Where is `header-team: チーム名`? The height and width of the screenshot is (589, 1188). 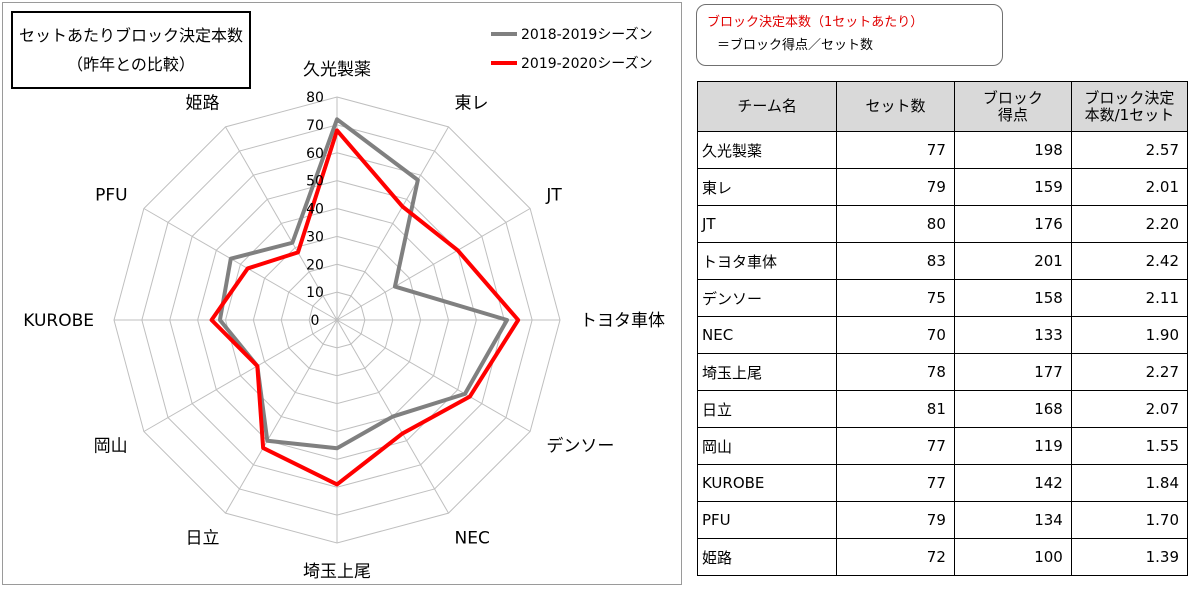
header-team: チーム名 is located at coordinates (767, 106).